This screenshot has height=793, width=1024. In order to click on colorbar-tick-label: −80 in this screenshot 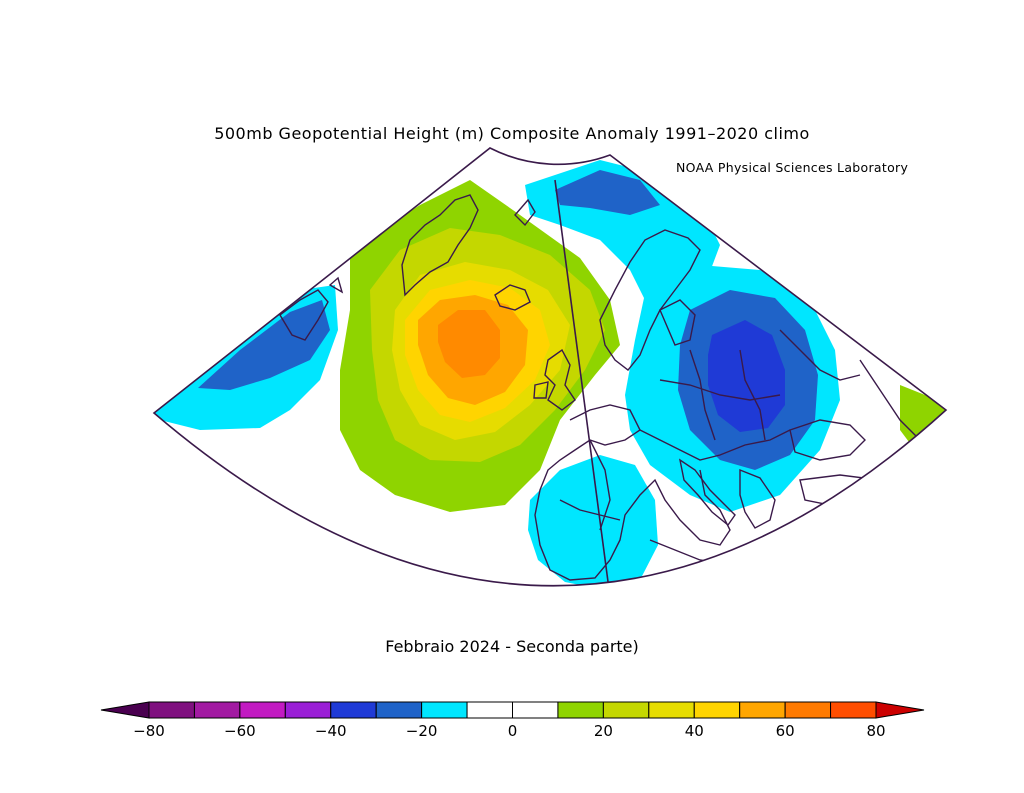, I will do `click(149, 731)`.